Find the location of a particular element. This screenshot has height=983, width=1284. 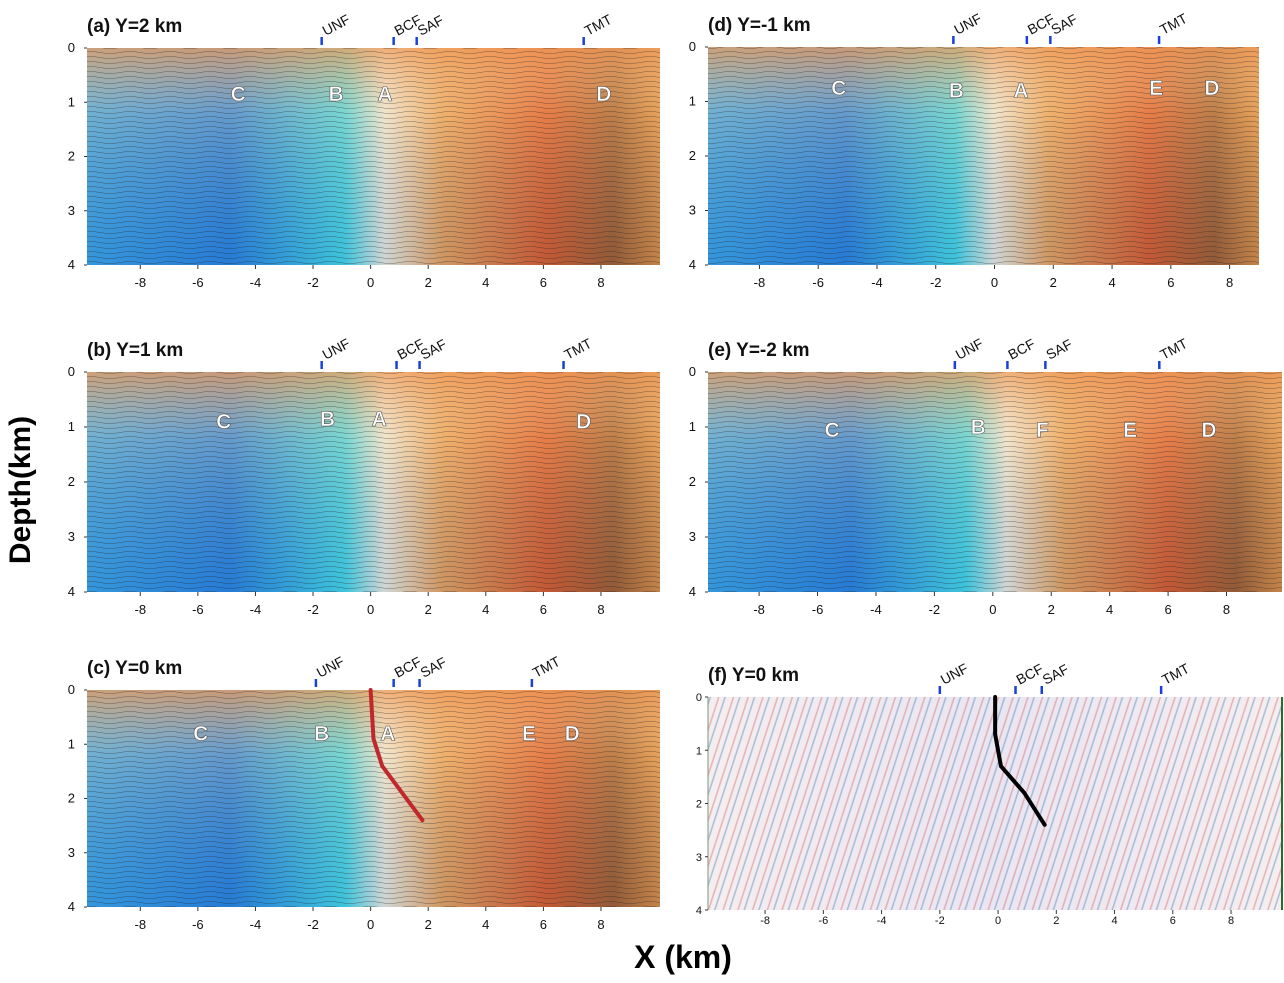

fault-trace is located at coordinates (1020, 761).